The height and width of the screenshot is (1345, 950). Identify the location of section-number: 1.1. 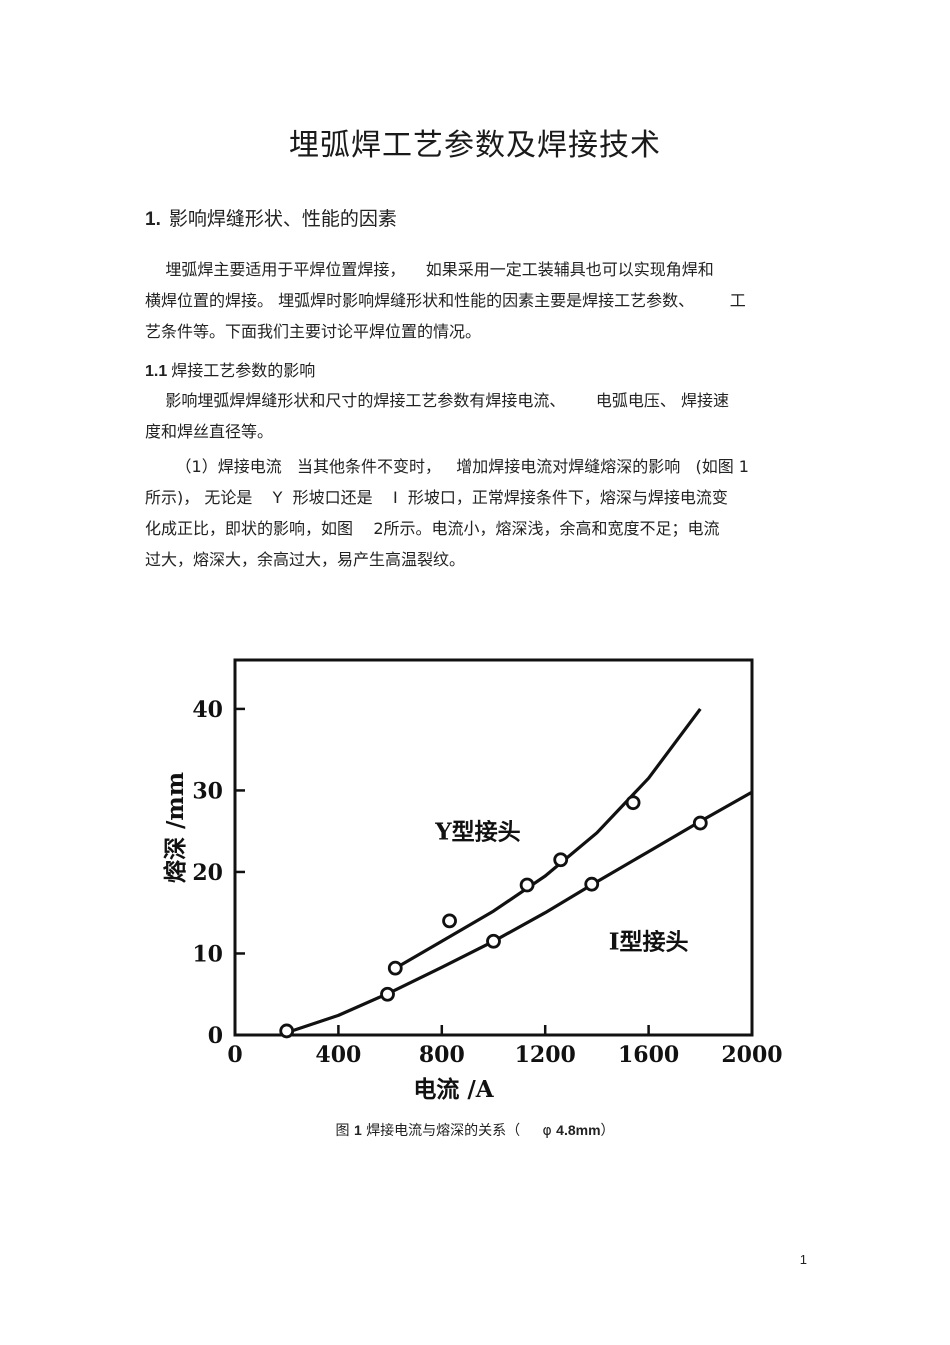
(156, 371).